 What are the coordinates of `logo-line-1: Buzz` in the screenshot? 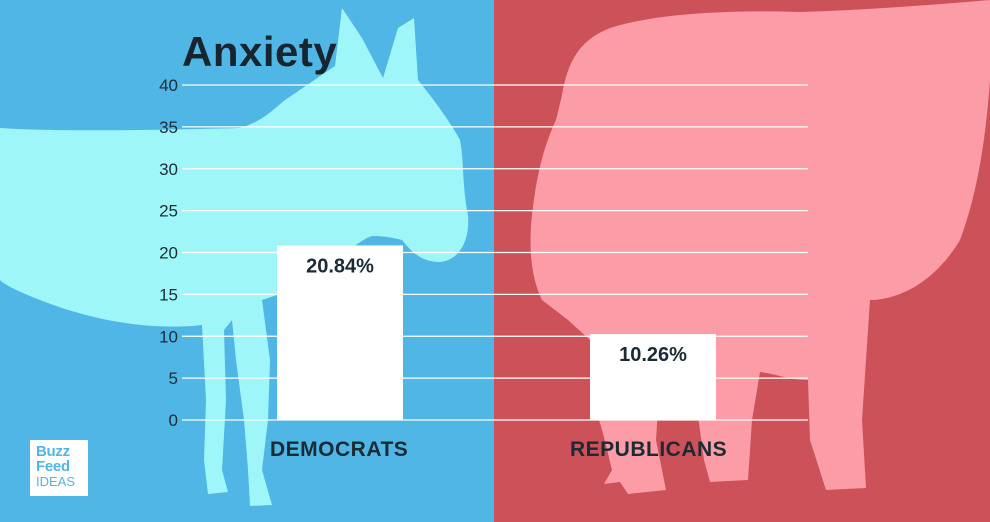 It's located at (53, 451).